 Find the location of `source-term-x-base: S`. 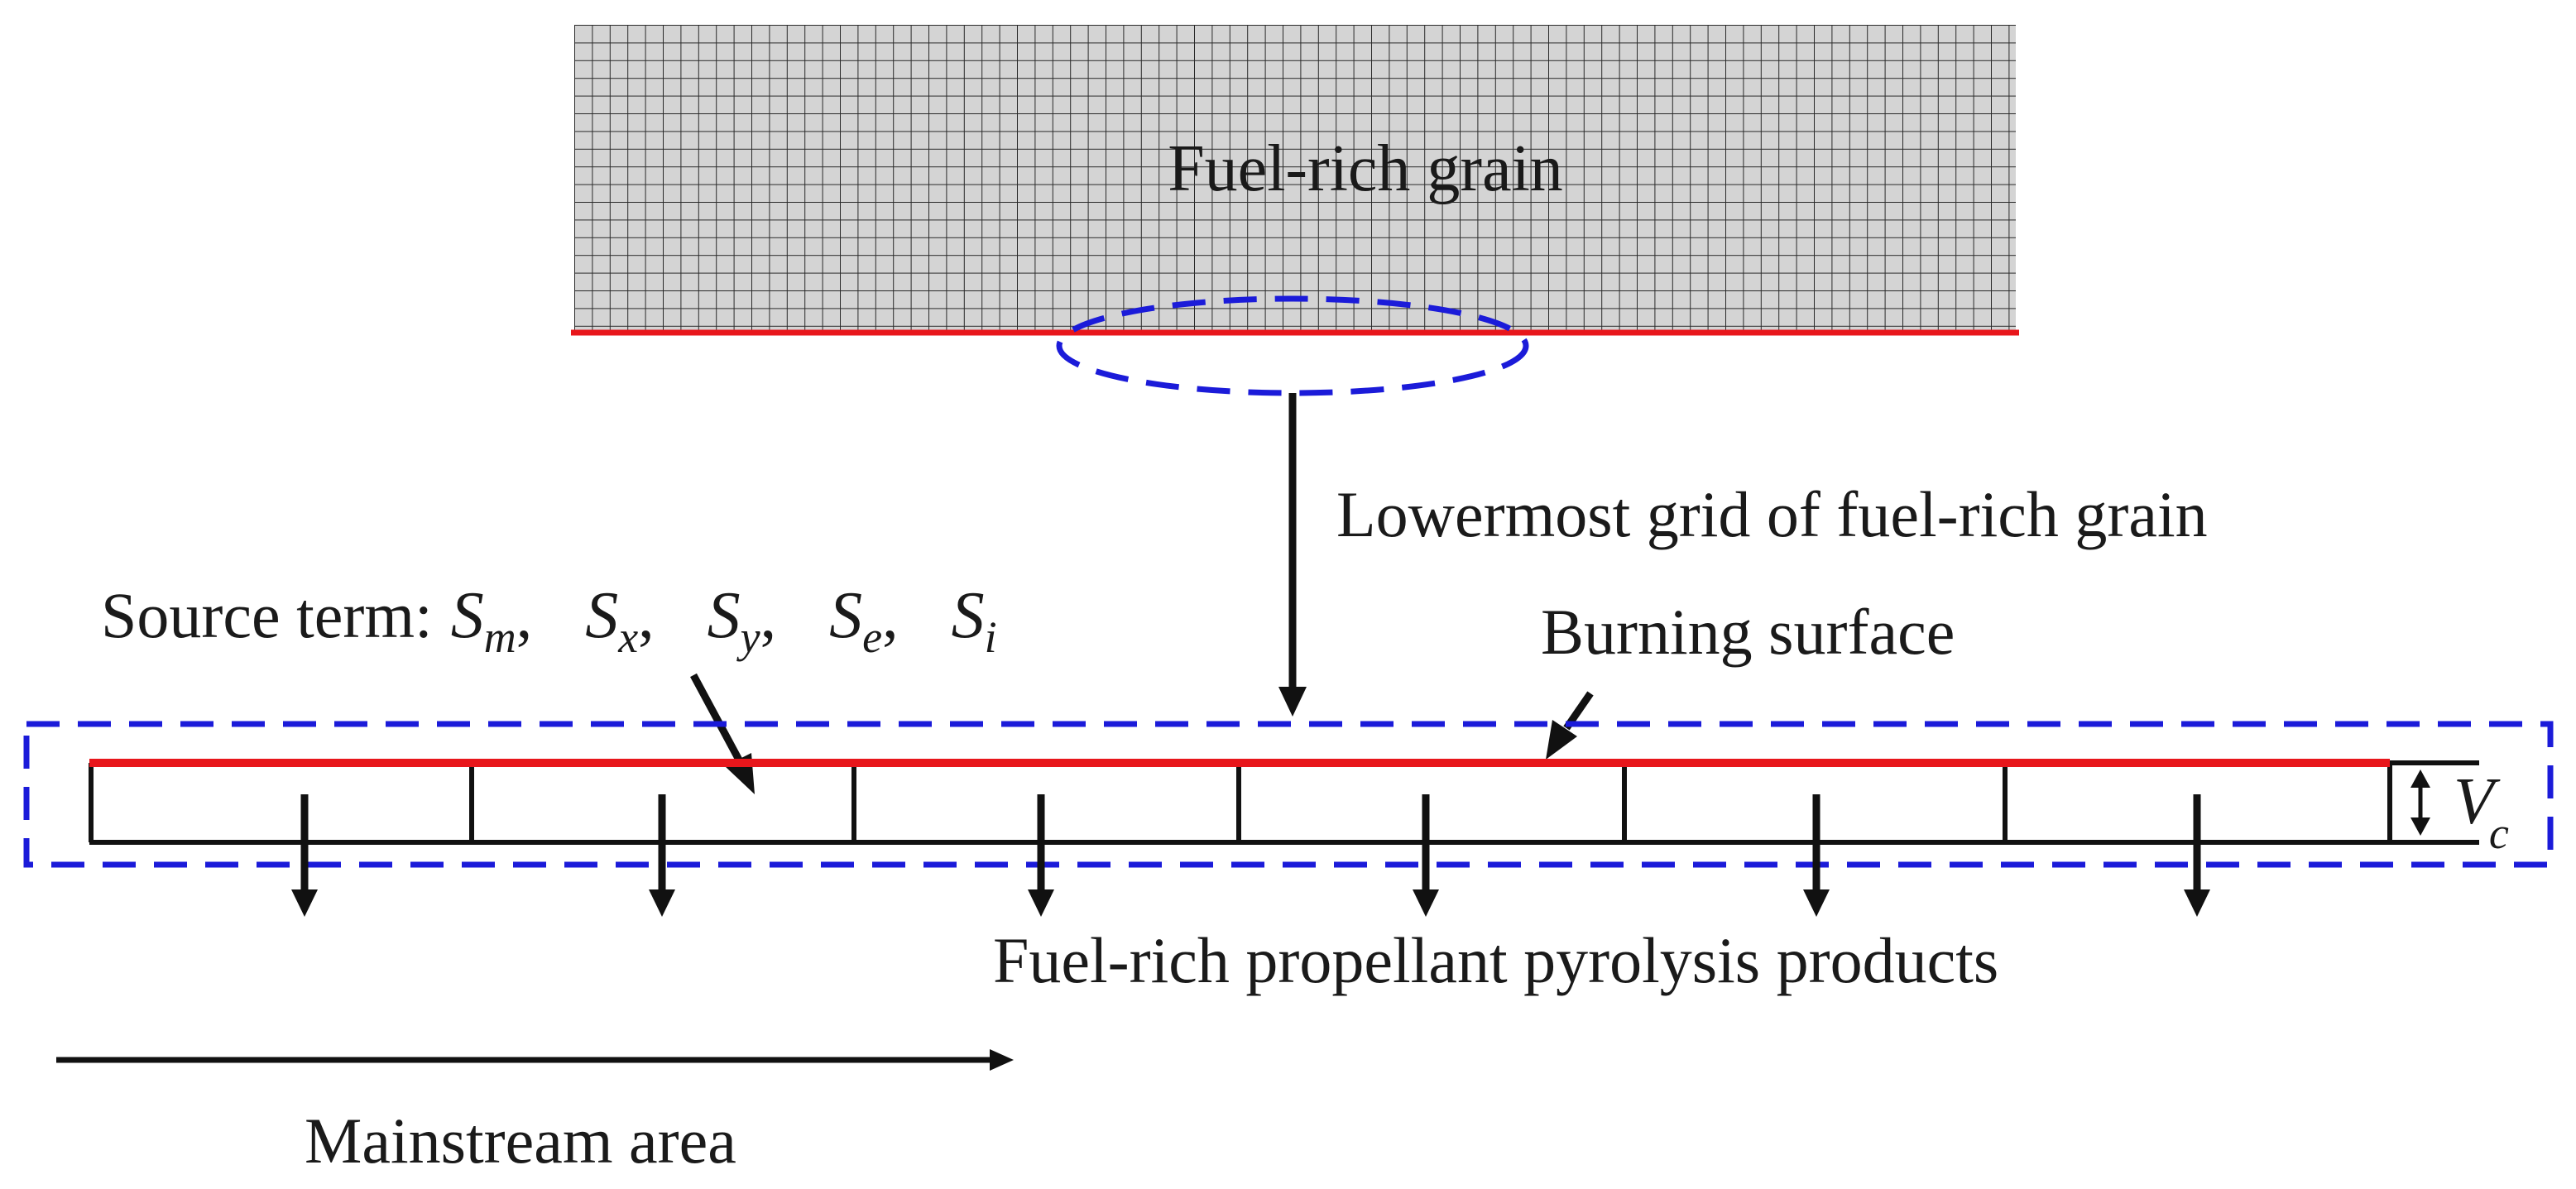

source-term-x-base: S is located at coordinates (601, 615).